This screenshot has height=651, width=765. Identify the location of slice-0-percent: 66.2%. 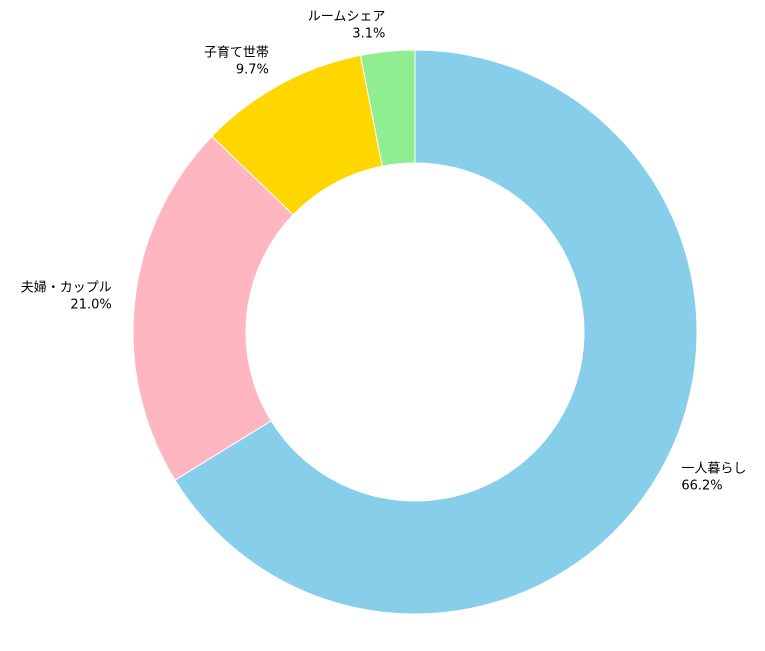
(701, 486).